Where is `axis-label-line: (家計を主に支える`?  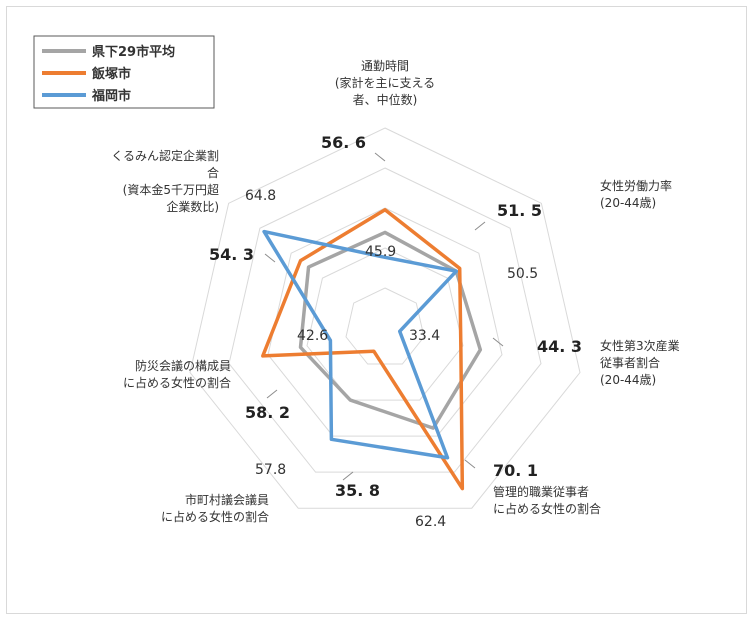 axis-label-line: (家計を主に支える is located at coordinates (385, 82).